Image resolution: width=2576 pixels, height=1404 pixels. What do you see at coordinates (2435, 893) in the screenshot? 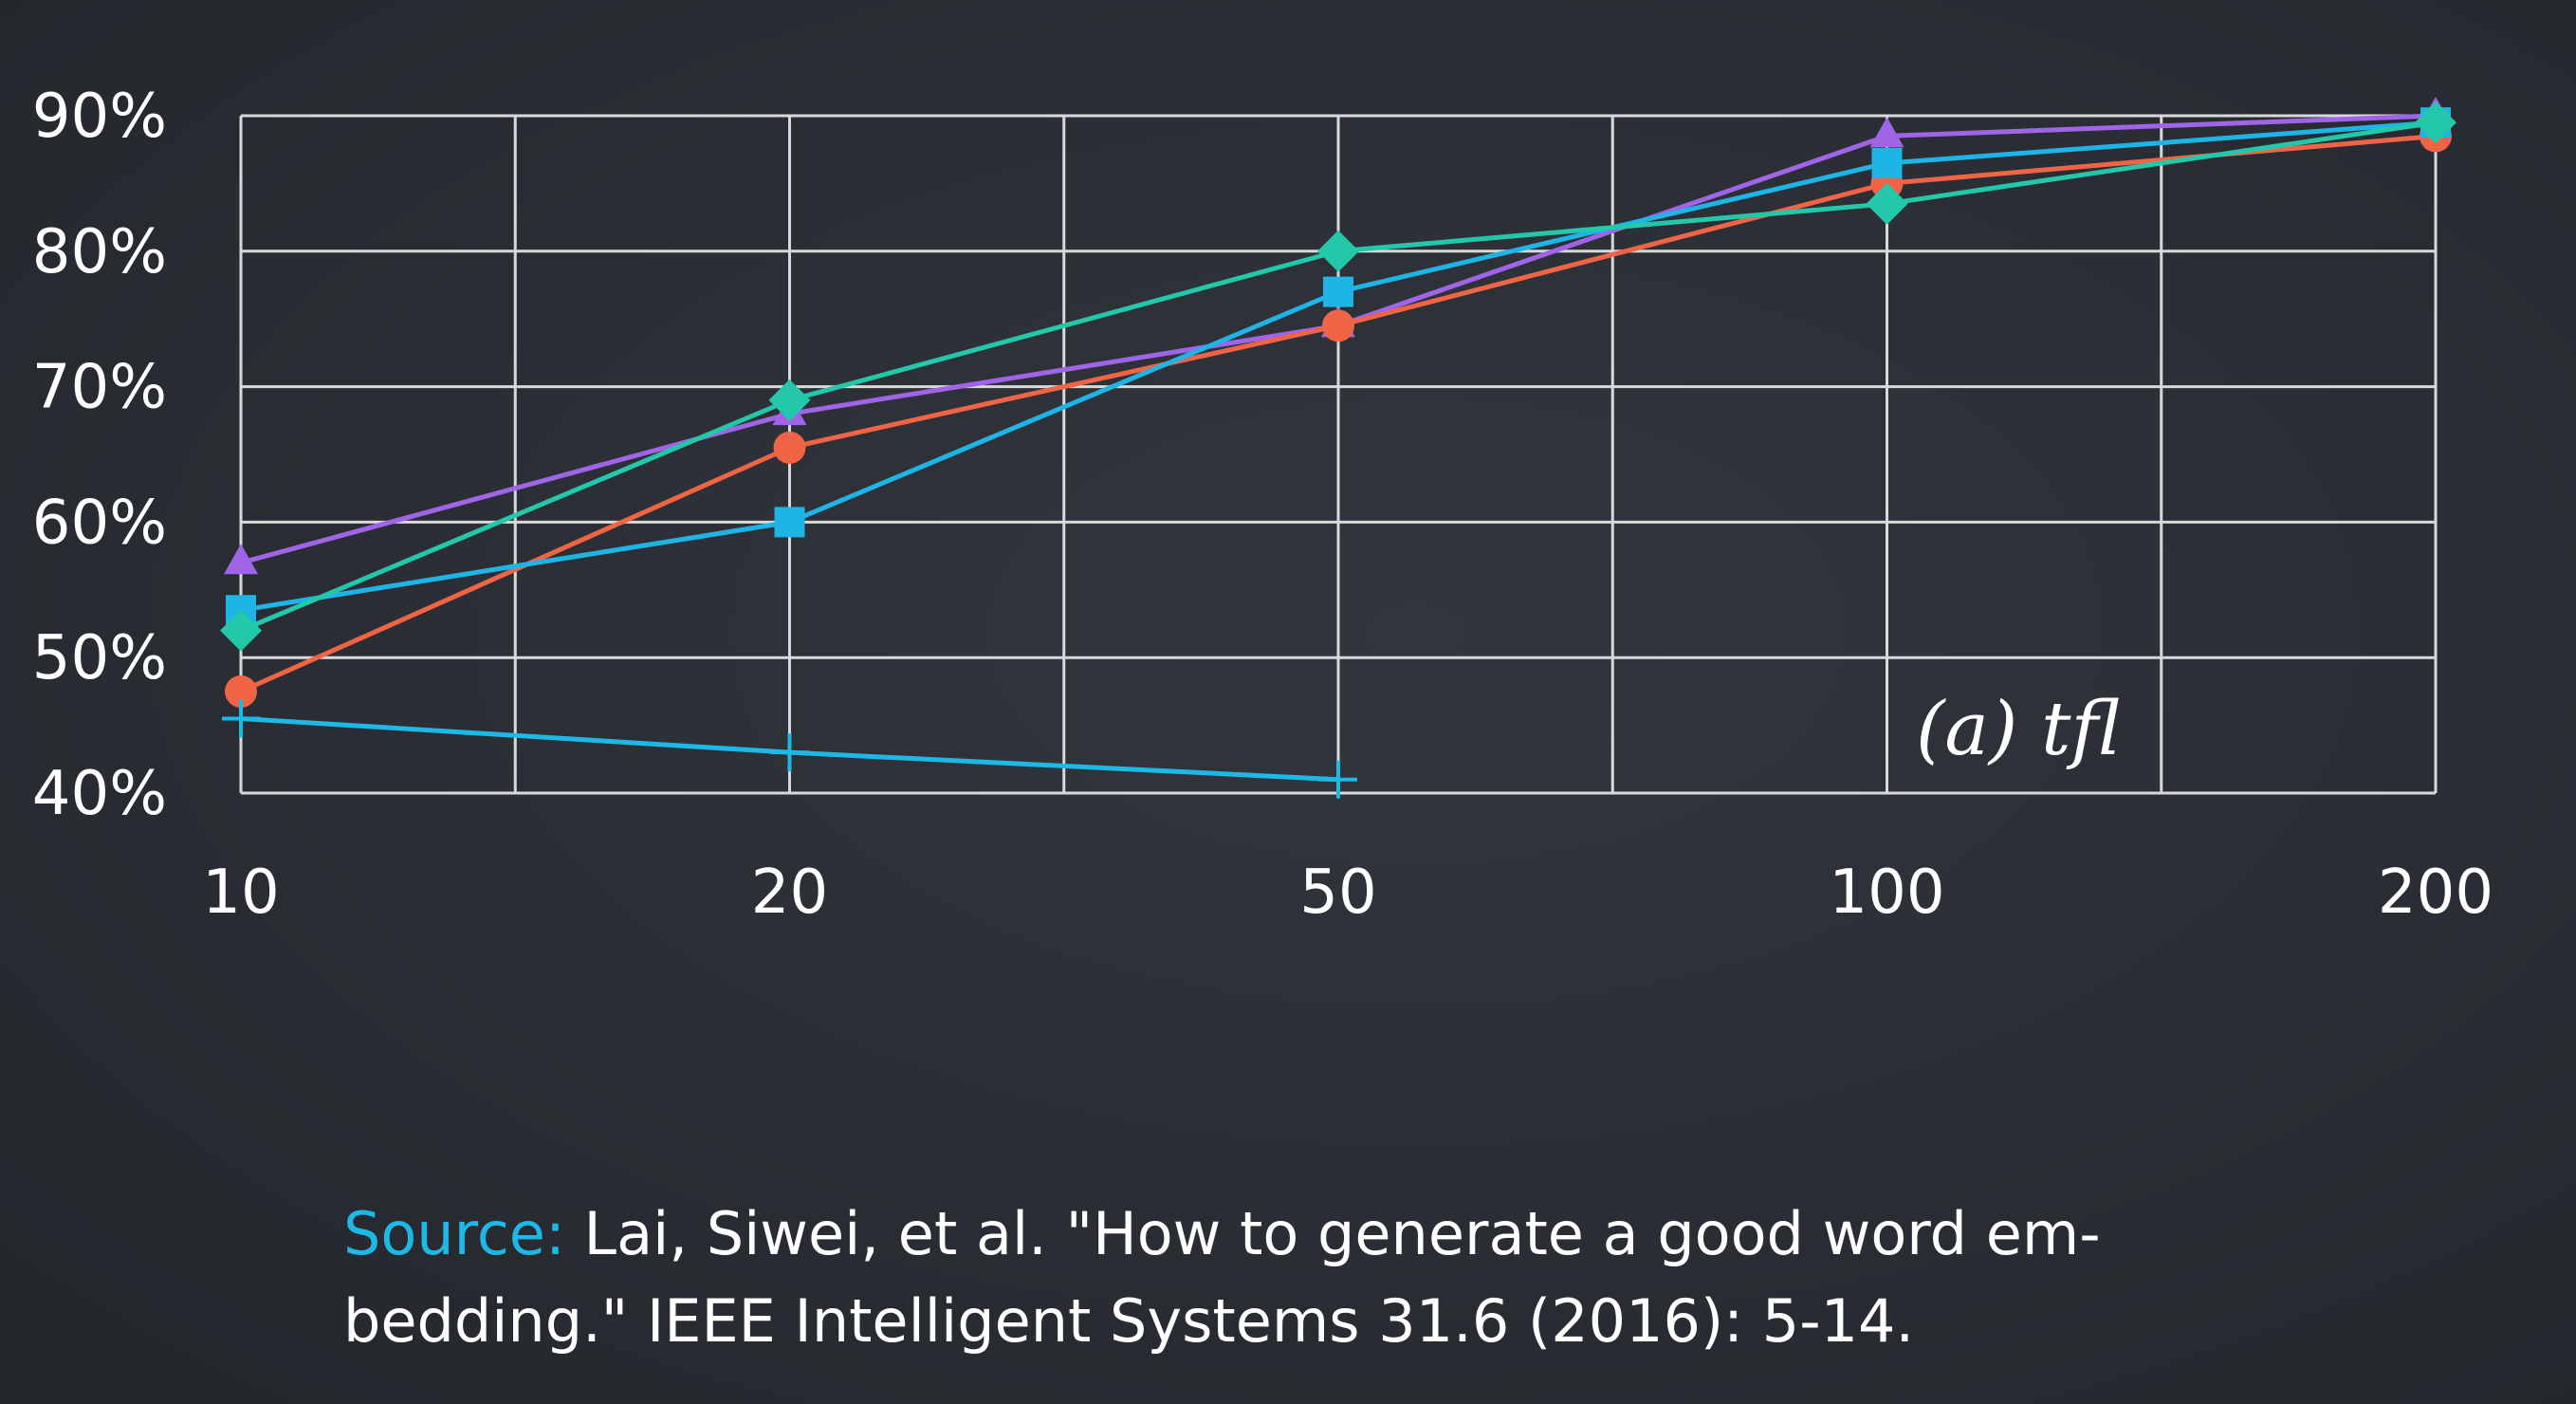
I see `x-tick-label: 200` at bounding box center [2435, 893].